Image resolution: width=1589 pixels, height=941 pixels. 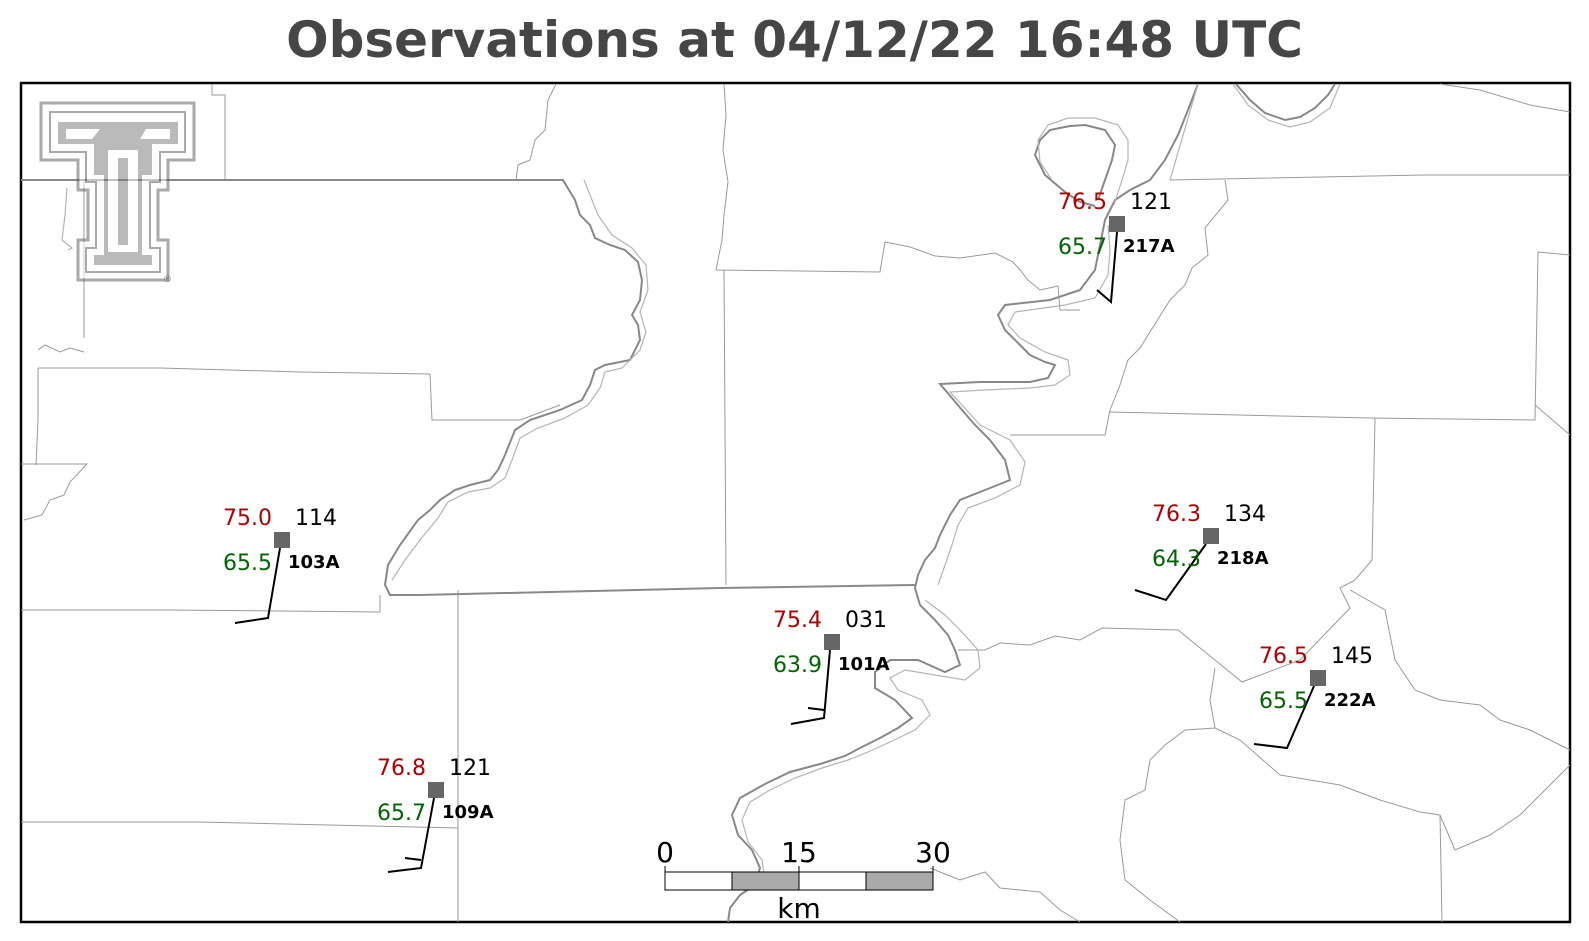 I want to click on station-id-label: 103A, so click(x=314, y=562).